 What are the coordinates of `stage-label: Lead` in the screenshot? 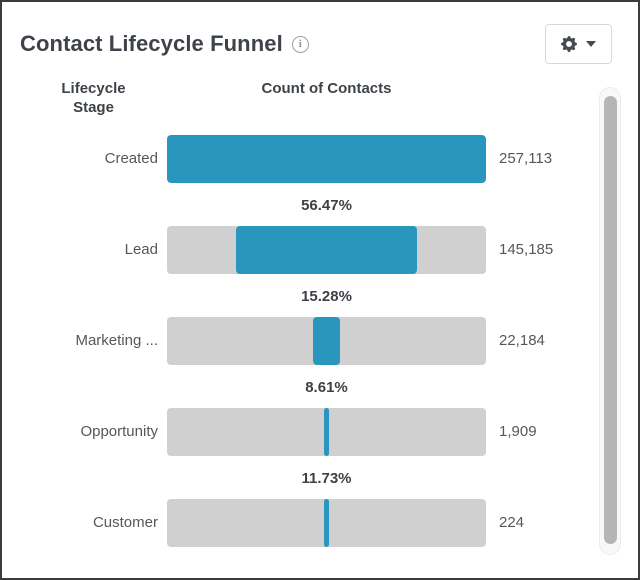 It's located at (141, 249).